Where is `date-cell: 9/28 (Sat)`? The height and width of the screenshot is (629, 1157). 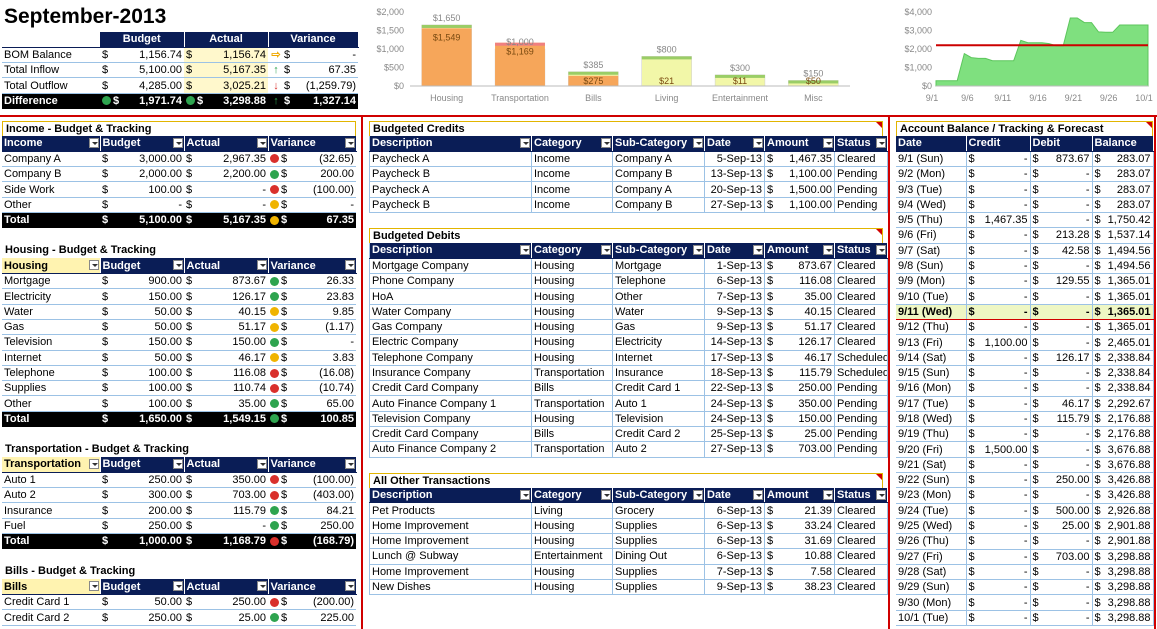
date-cell: 9/28 (Sat) is located at coordinates (931, 572).